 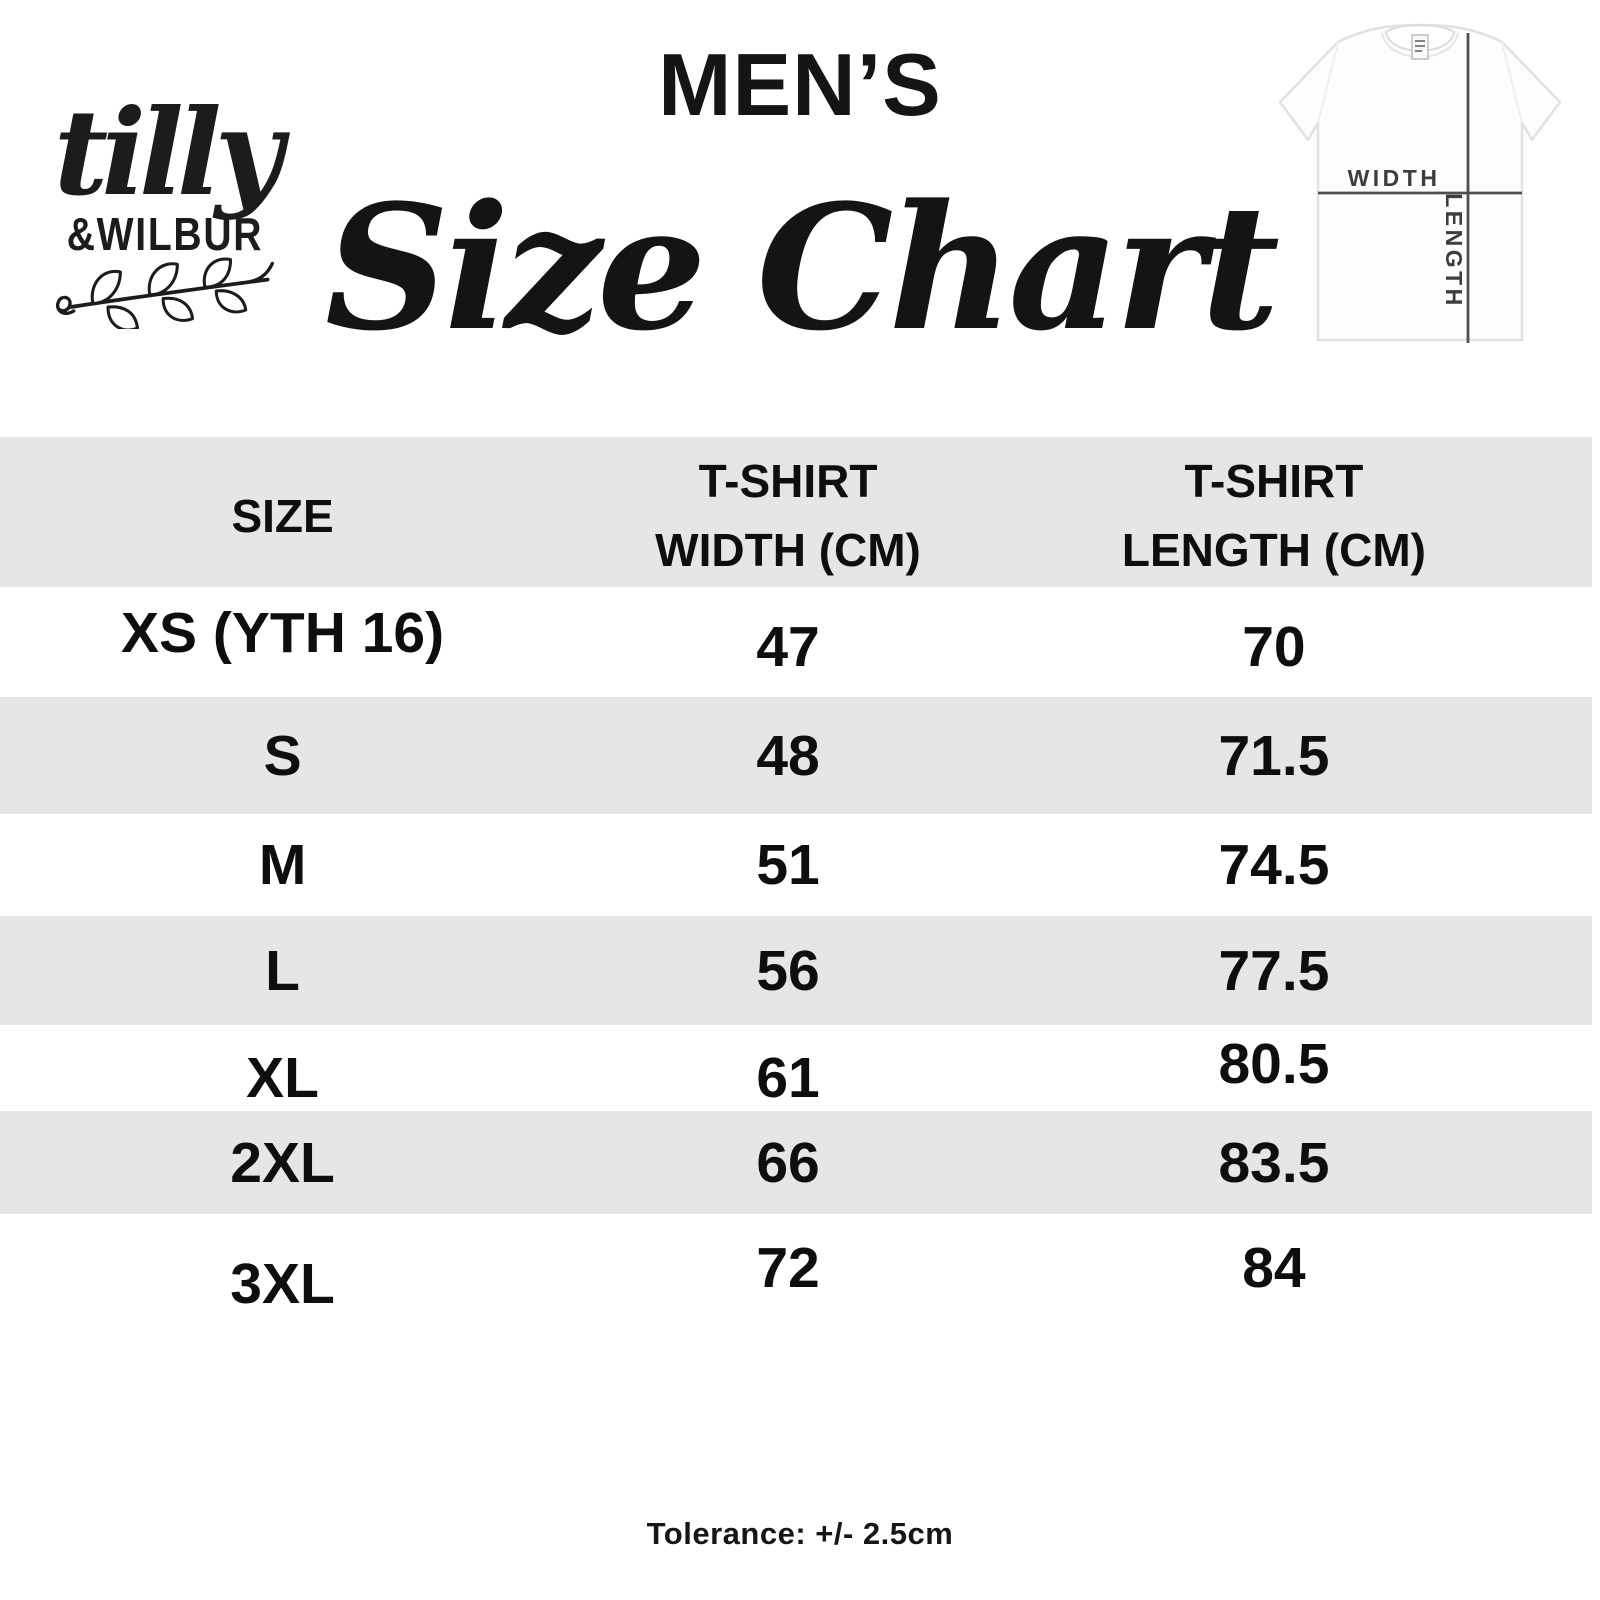 I want to click on size-value: 2XL, so click(x=282, y=1162).